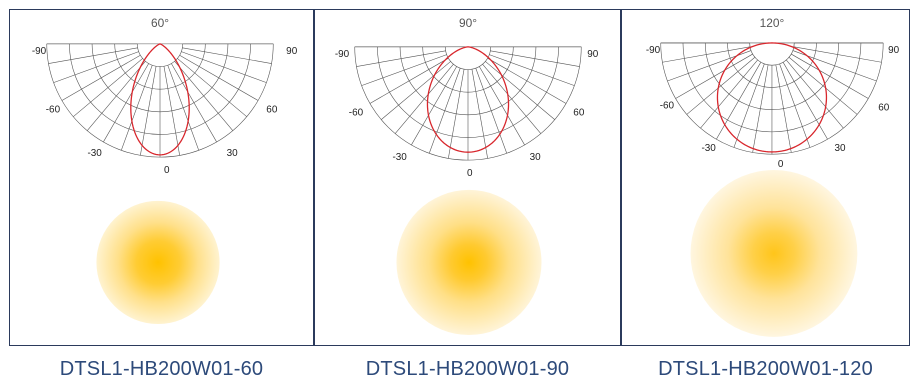 The width and height of the screenshot is (918, 383). What do you see at coordinates (772, 23) in the screenshot?
I see `beam-angle-title: 120°` at bounding box center [772, 23].